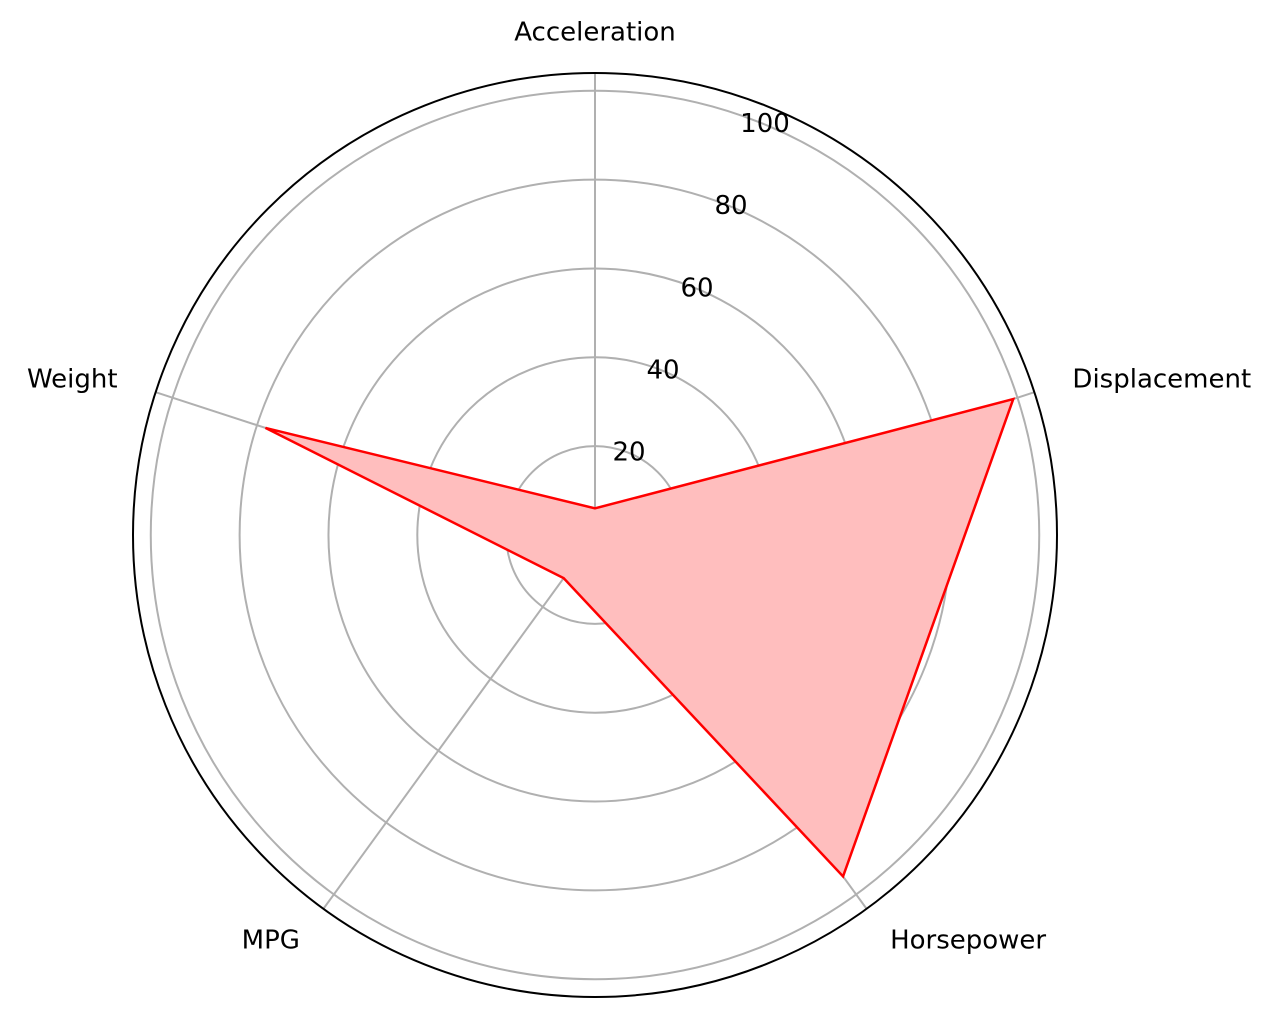 This screenshot has height=1020, width=1281. What do you see at coordinates (696, 288) in the screenshot?
I see `radial-tick-label: 60` at bounding box center [696, 288].